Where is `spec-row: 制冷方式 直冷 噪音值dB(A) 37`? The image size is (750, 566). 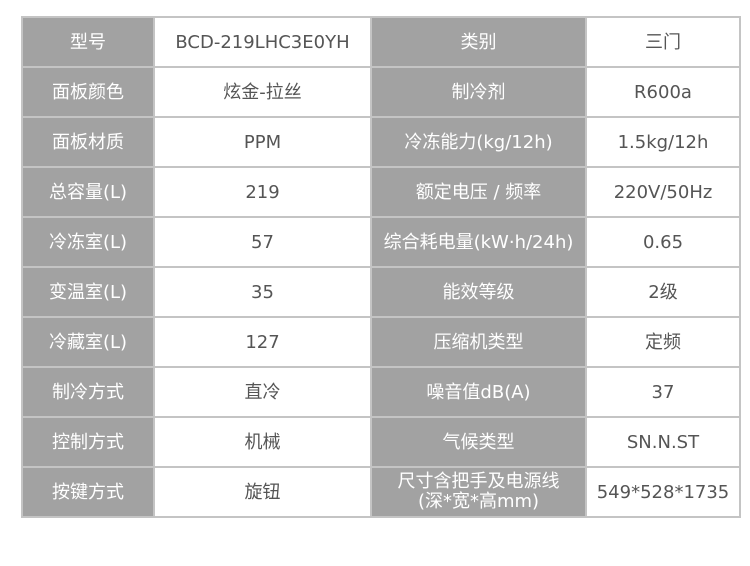
spec-row: 制冷方式 直冷 噪音值dB(A) 37 is located at coordinates (381, 392).